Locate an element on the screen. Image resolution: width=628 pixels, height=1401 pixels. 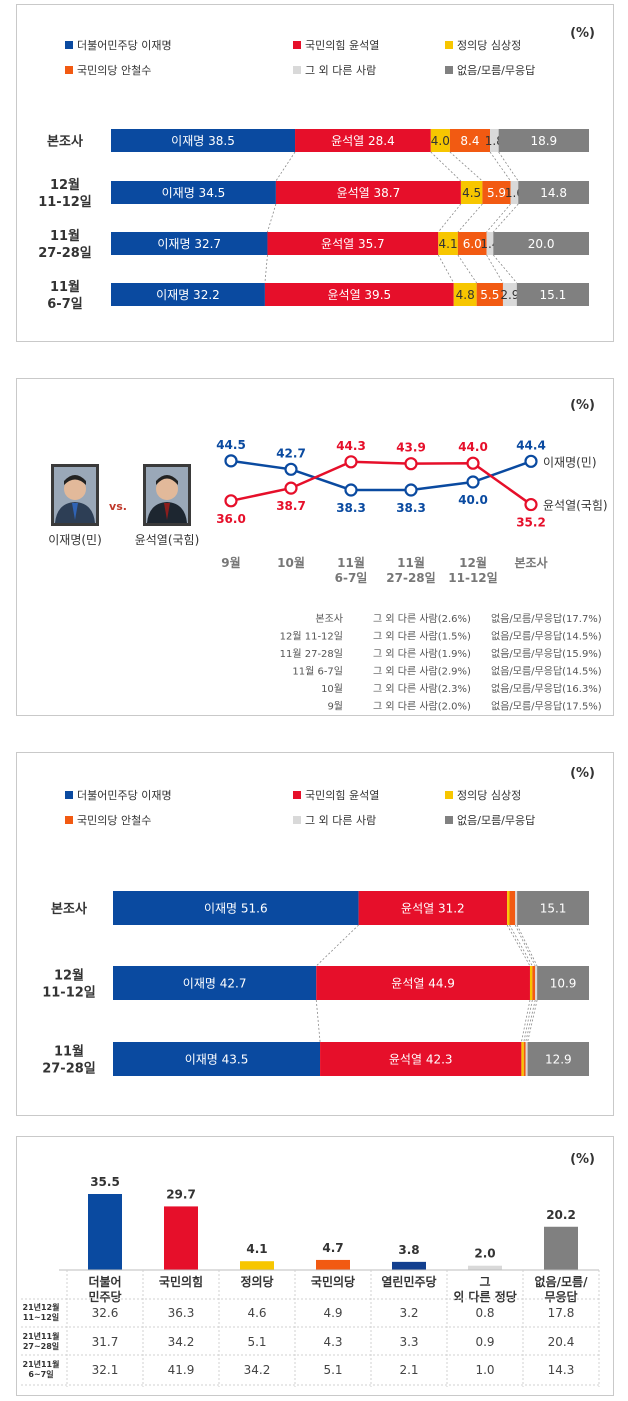
table-row-label: 21년11월 is located at coordinates (41, 1364).